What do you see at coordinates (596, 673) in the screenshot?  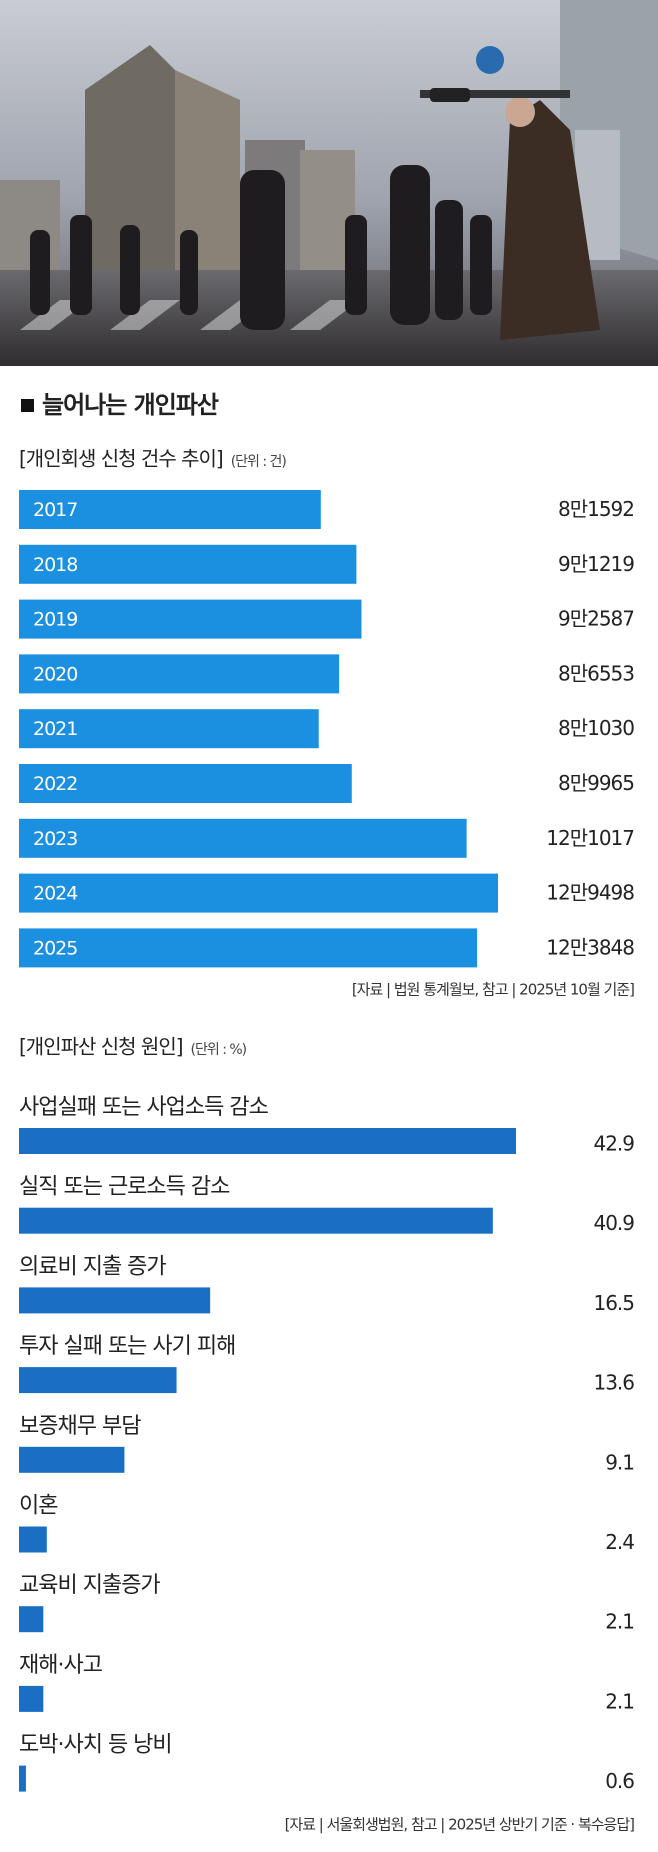 I see `value-label: 8만6553` at bounding box center [596, 673].